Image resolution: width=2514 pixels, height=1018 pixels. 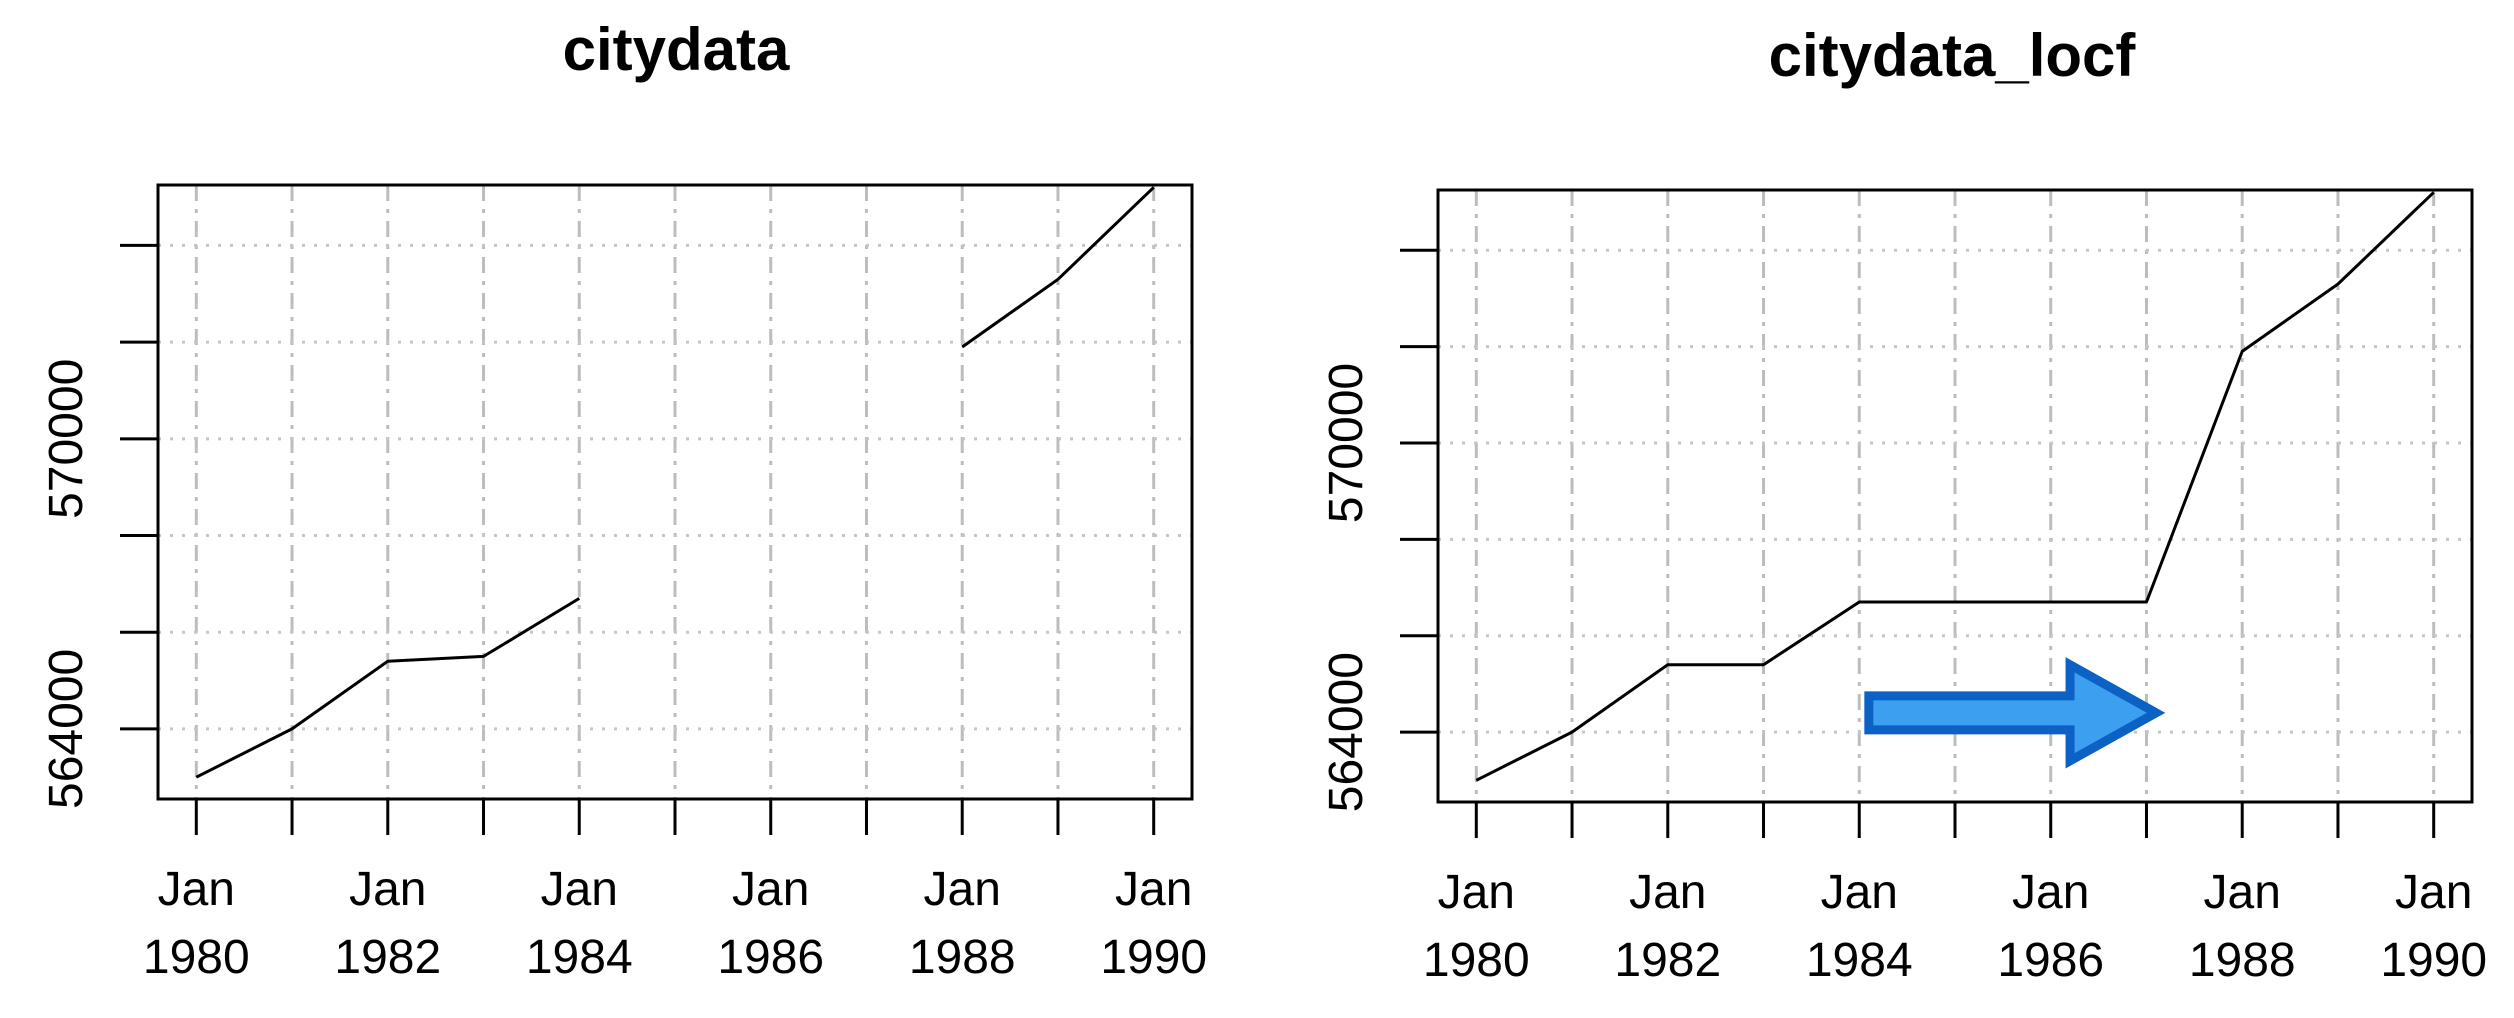 I want to click on chart-title: citydata, so click(x=676, y=49).